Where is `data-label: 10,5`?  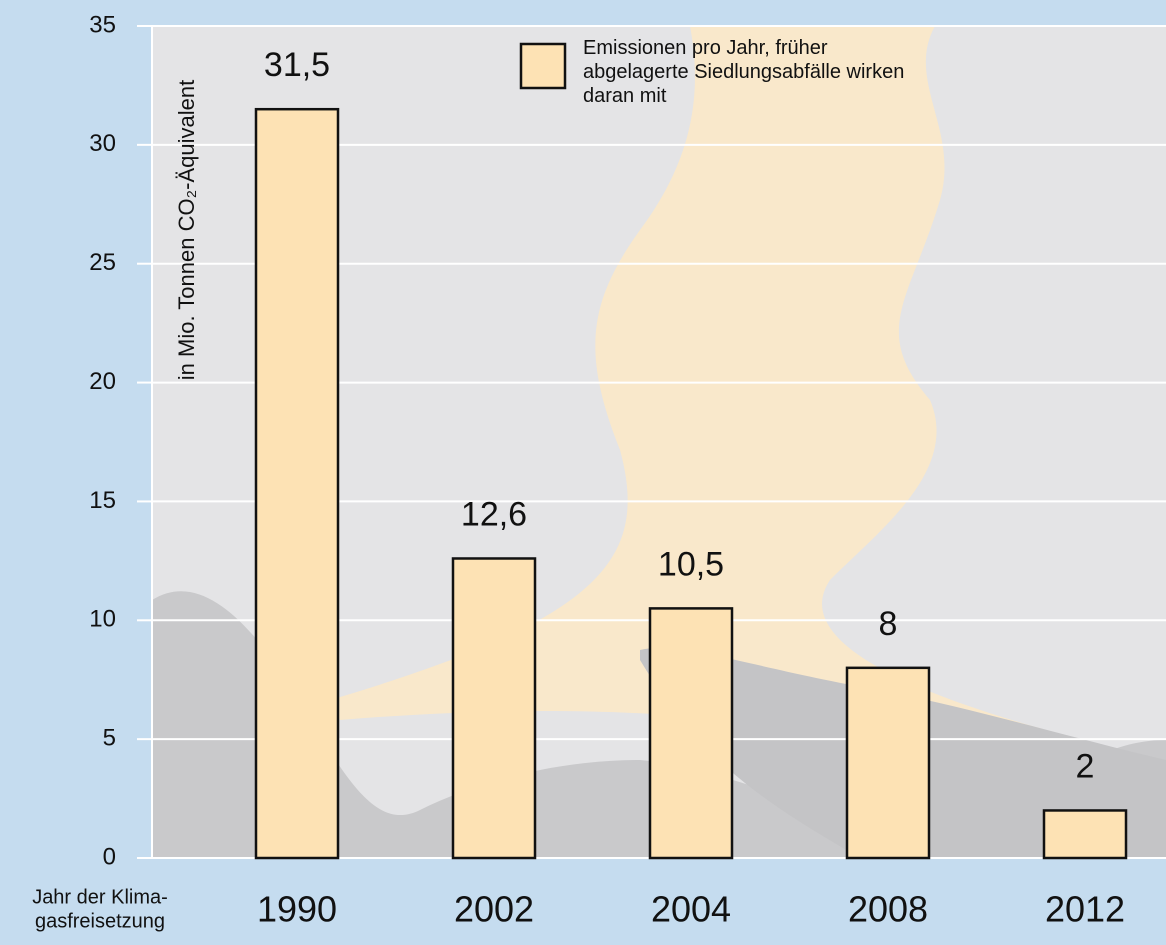 data-label: 10,5 is located at coordinates (691, 564).